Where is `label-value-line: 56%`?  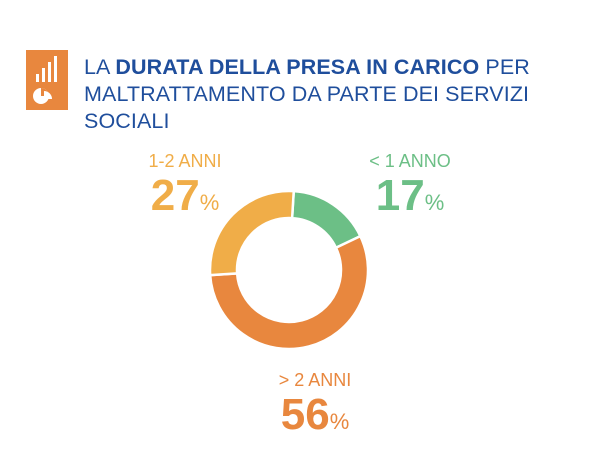
label-value-line: 56% is located at coordinates (315, 418).